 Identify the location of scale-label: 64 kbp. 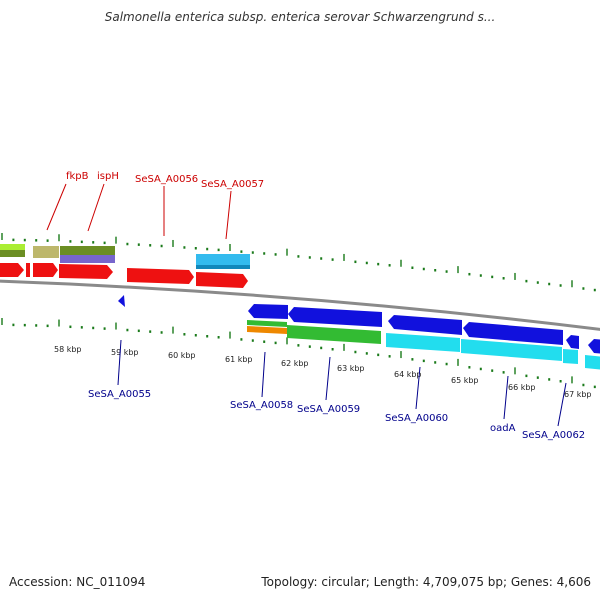
(408, 374).